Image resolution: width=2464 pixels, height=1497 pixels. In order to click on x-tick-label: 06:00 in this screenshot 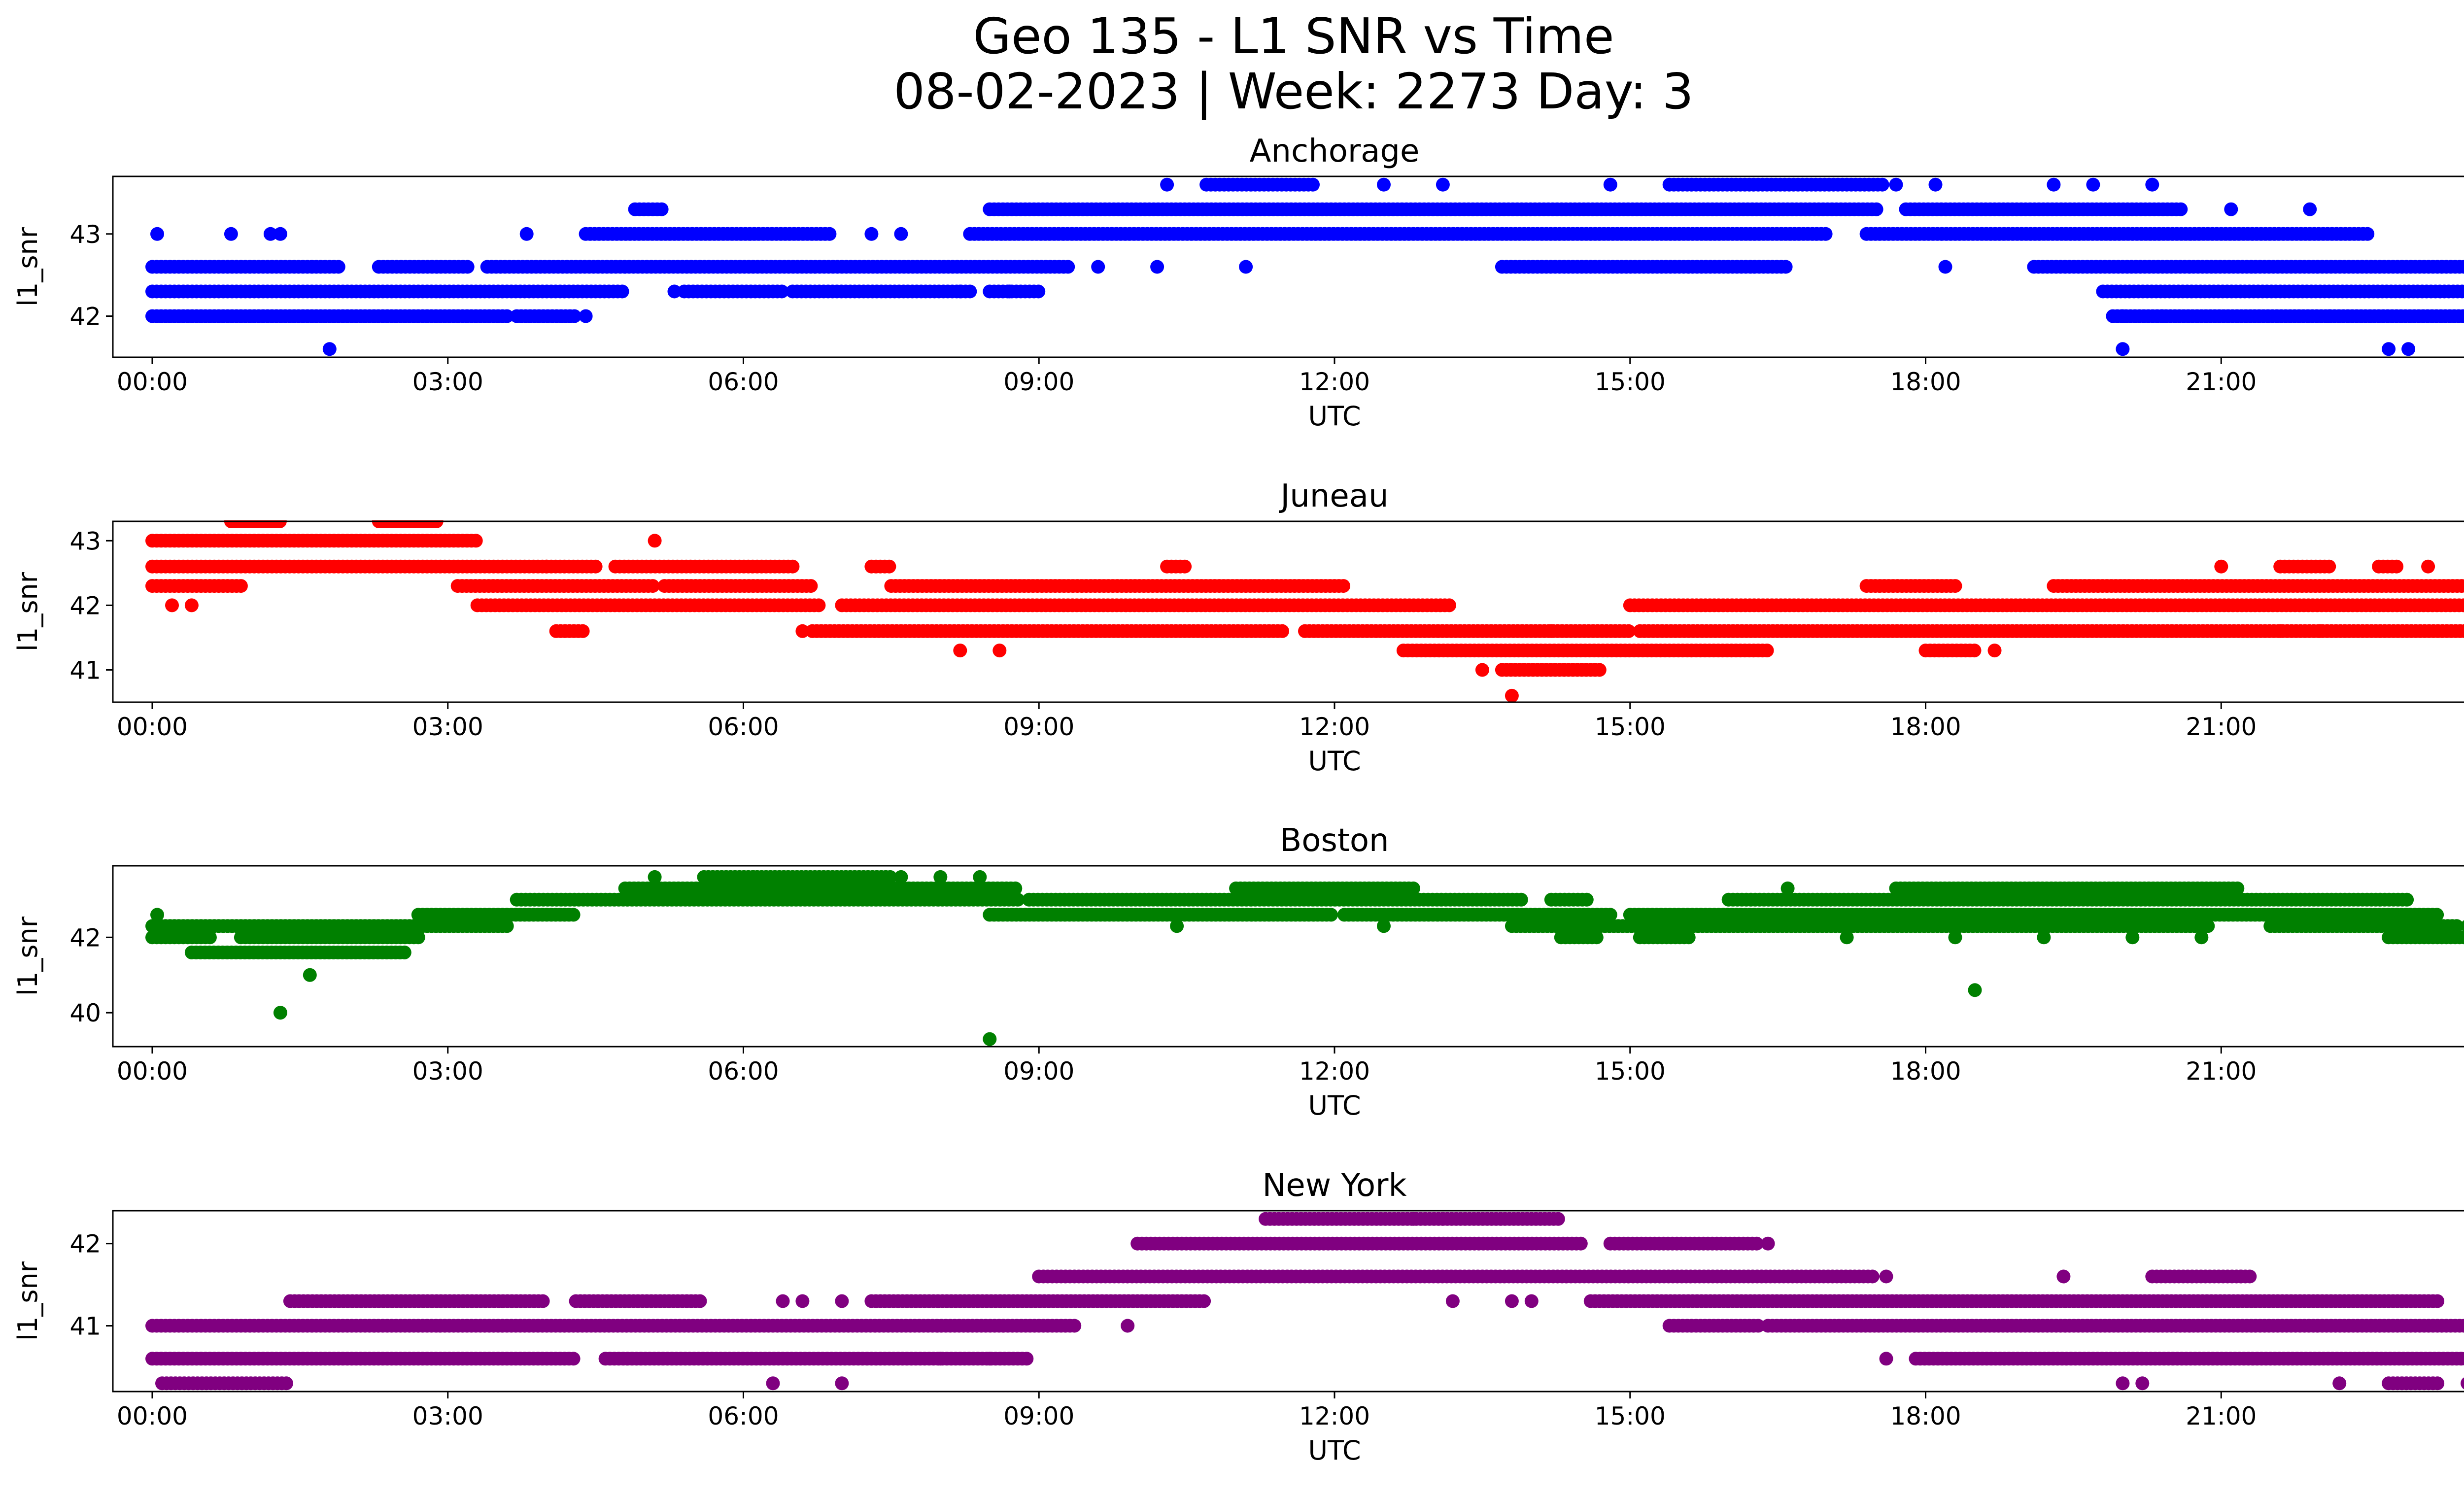, I will do `click(743, 1071)`.